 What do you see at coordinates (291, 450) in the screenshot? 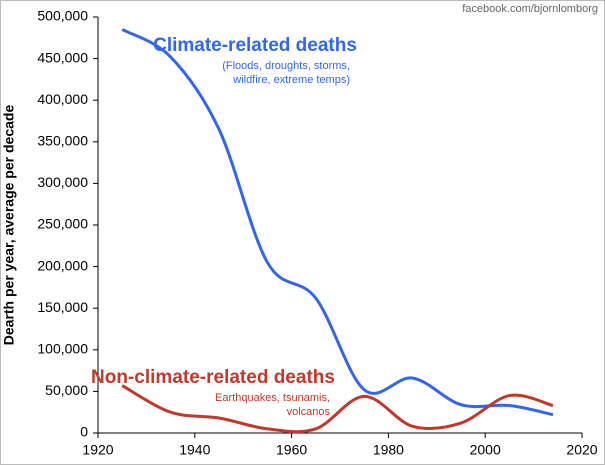
I see `x-tick-label: 1960` at bounding box center [291, 450].